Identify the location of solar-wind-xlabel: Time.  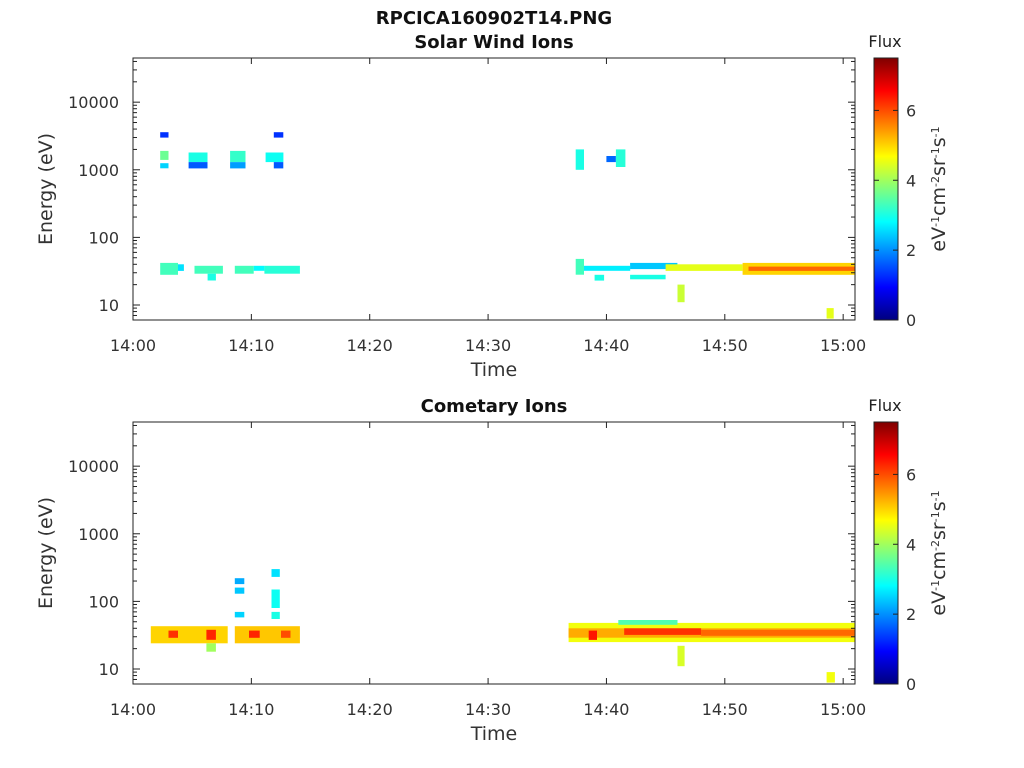
(494, 370).